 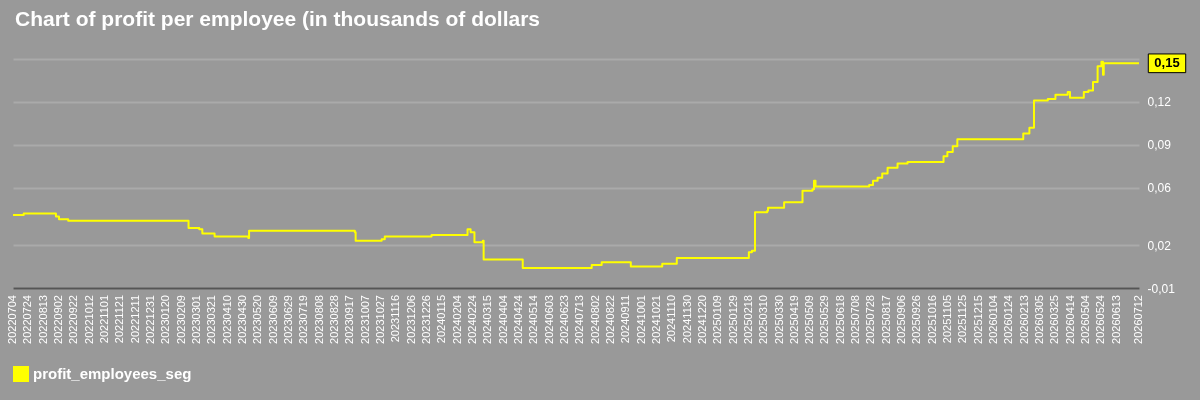 I want to click on x-tick-label: 20240315, so click(x=487, y=319).